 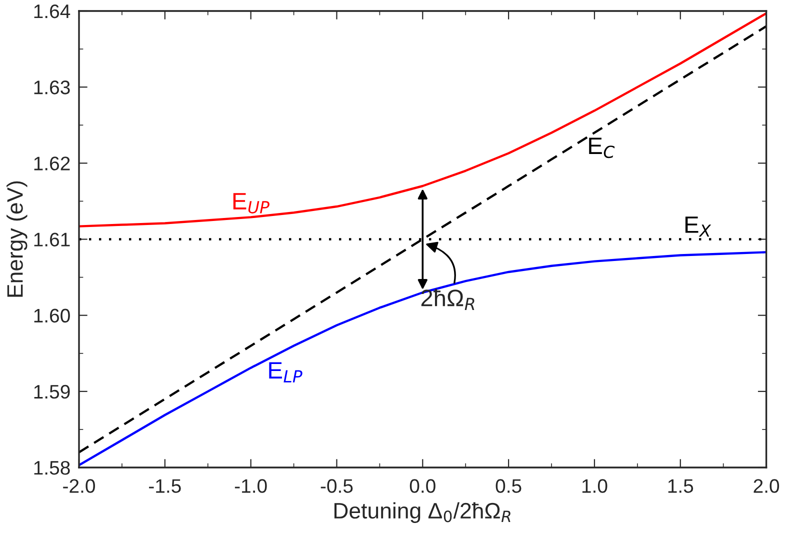 I want to click on y-tick-label: 1.61, so click(x=52, y=239).